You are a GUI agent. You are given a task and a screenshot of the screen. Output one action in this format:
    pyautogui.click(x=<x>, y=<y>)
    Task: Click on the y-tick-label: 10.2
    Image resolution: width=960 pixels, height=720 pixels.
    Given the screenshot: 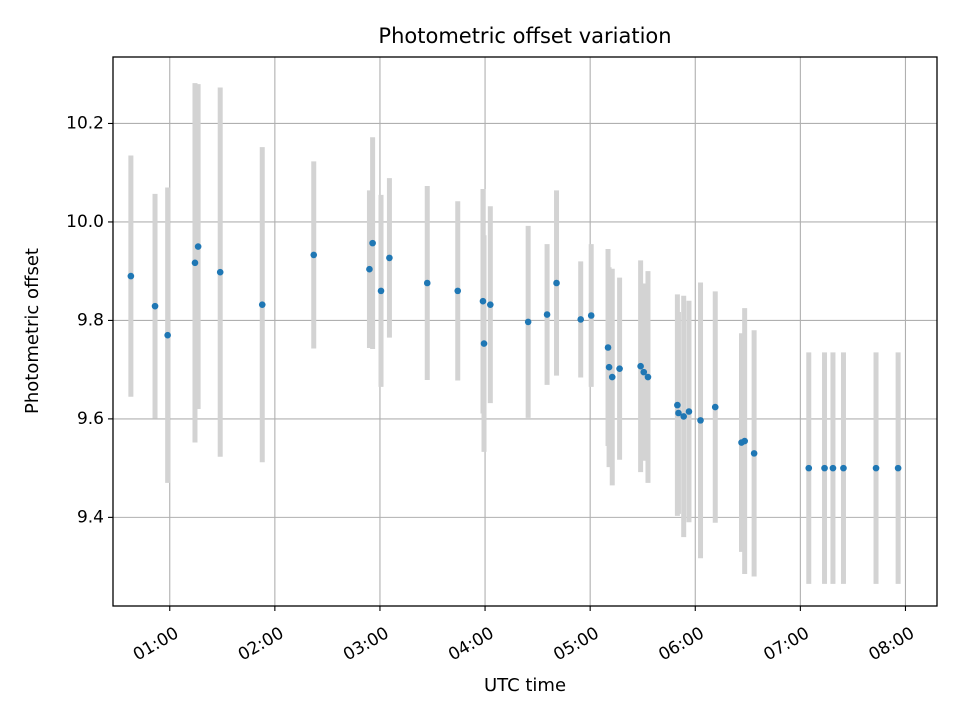 What is the action you would take?
    pyautogui.click(x=85, y=123)
    